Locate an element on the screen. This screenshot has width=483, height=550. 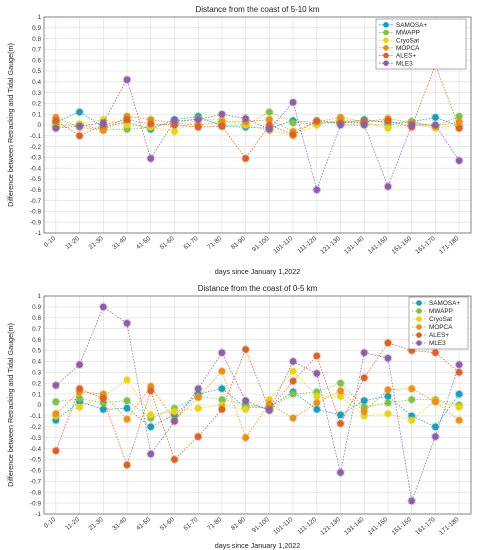
y-tick-label: -0.9 is located at coordinates (35, 222).